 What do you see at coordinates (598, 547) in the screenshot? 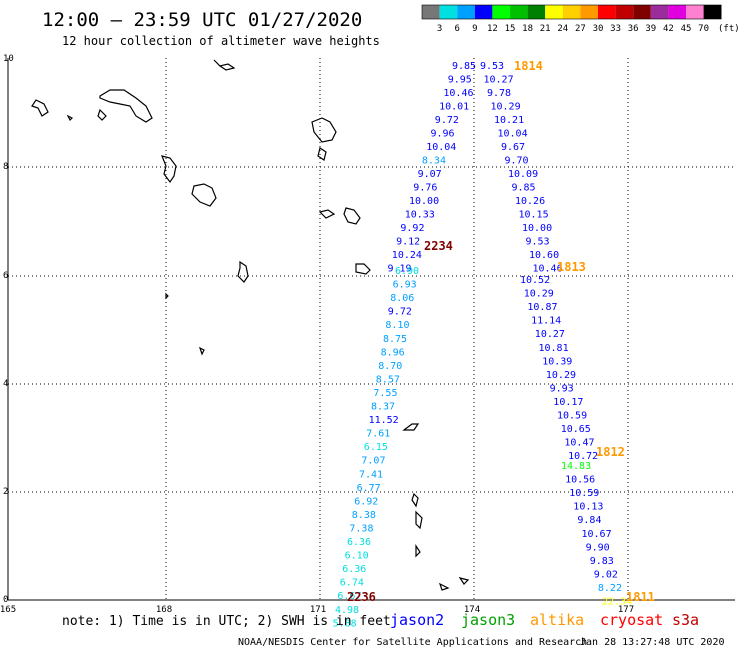
I see `wave-height-value: 9.90` at bounding box center [598, 547].